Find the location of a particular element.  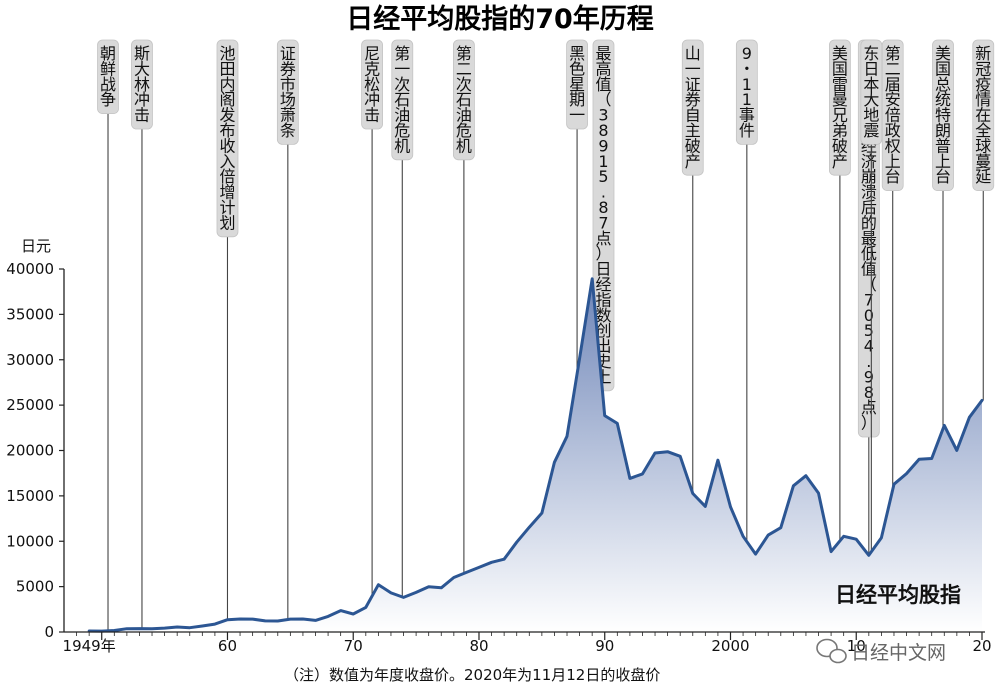

event-label: 美国雷曼兄弟破产 is located at coordinates (840, 107).